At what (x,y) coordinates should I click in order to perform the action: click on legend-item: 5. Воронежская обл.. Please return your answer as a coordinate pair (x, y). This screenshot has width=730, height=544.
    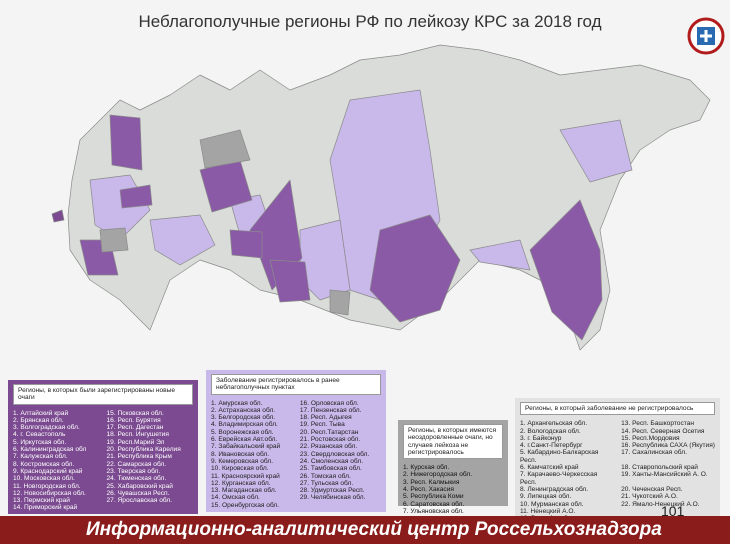
    Looking at the image, I should click on (242, 432).